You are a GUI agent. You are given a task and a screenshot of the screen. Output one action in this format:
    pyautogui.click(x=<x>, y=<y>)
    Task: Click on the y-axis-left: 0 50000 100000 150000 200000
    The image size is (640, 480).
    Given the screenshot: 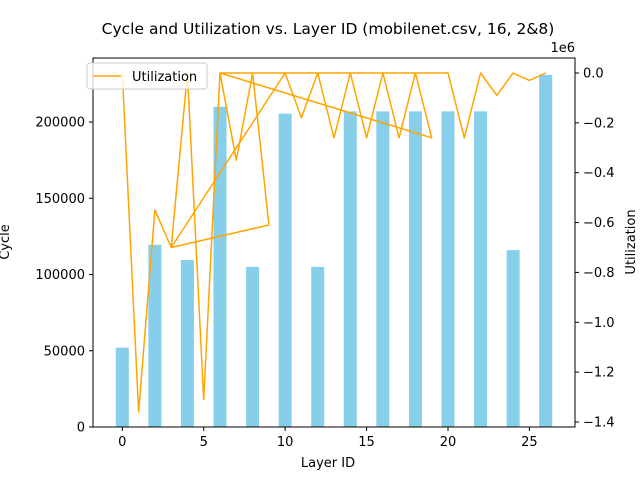 What is the action you would take?
    pyautogui.click(x=64, y=276)
    